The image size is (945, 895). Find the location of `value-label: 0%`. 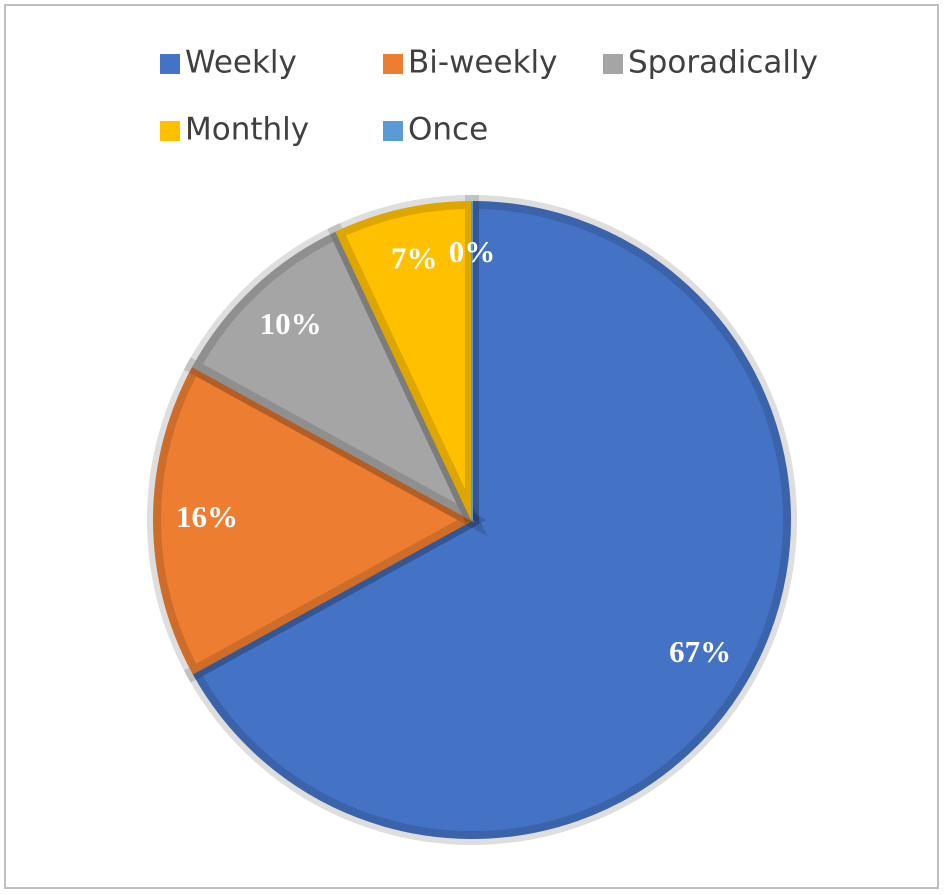

value-label: 0% is located at coordinates (472, 251).